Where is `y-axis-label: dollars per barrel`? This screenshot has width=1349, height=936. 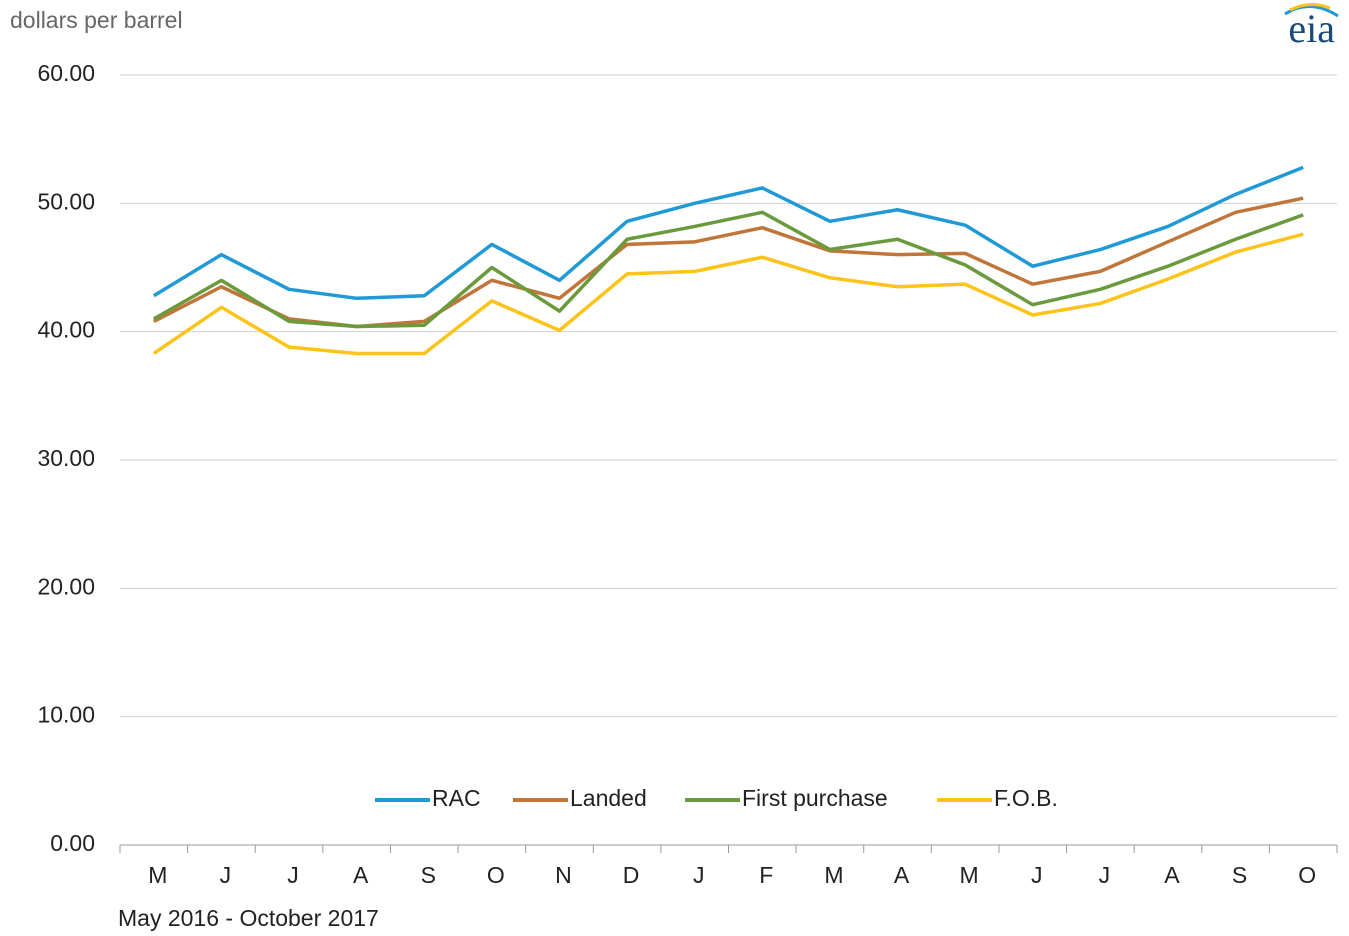
y-axis-label: dollars per barrel is located at coordinates (96, 20).